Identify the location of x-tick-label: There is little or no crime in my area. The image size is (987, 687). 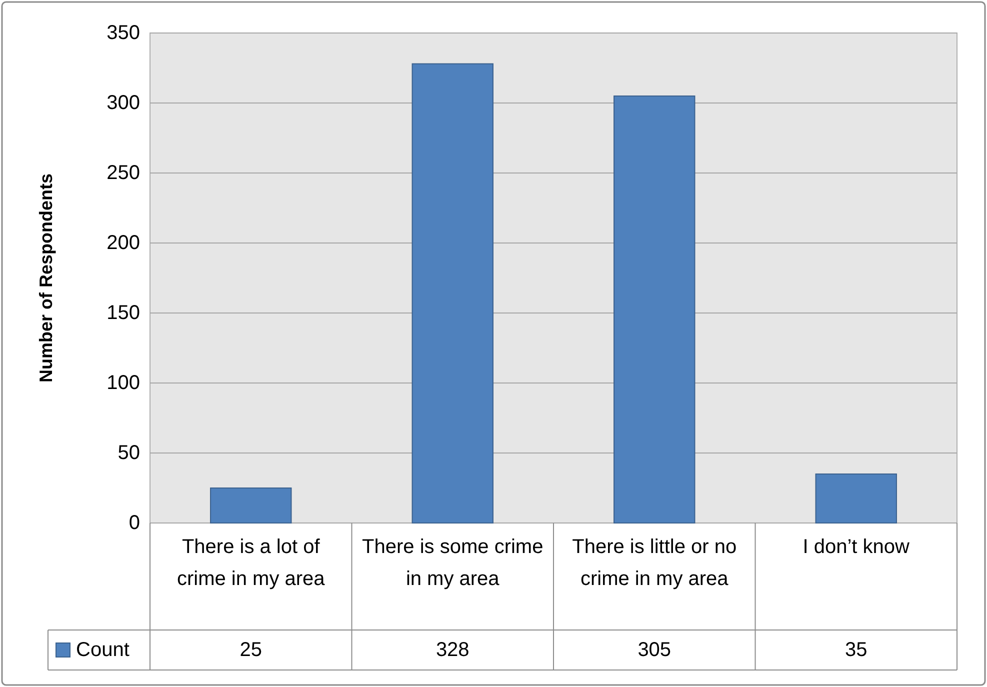
(654, 563).